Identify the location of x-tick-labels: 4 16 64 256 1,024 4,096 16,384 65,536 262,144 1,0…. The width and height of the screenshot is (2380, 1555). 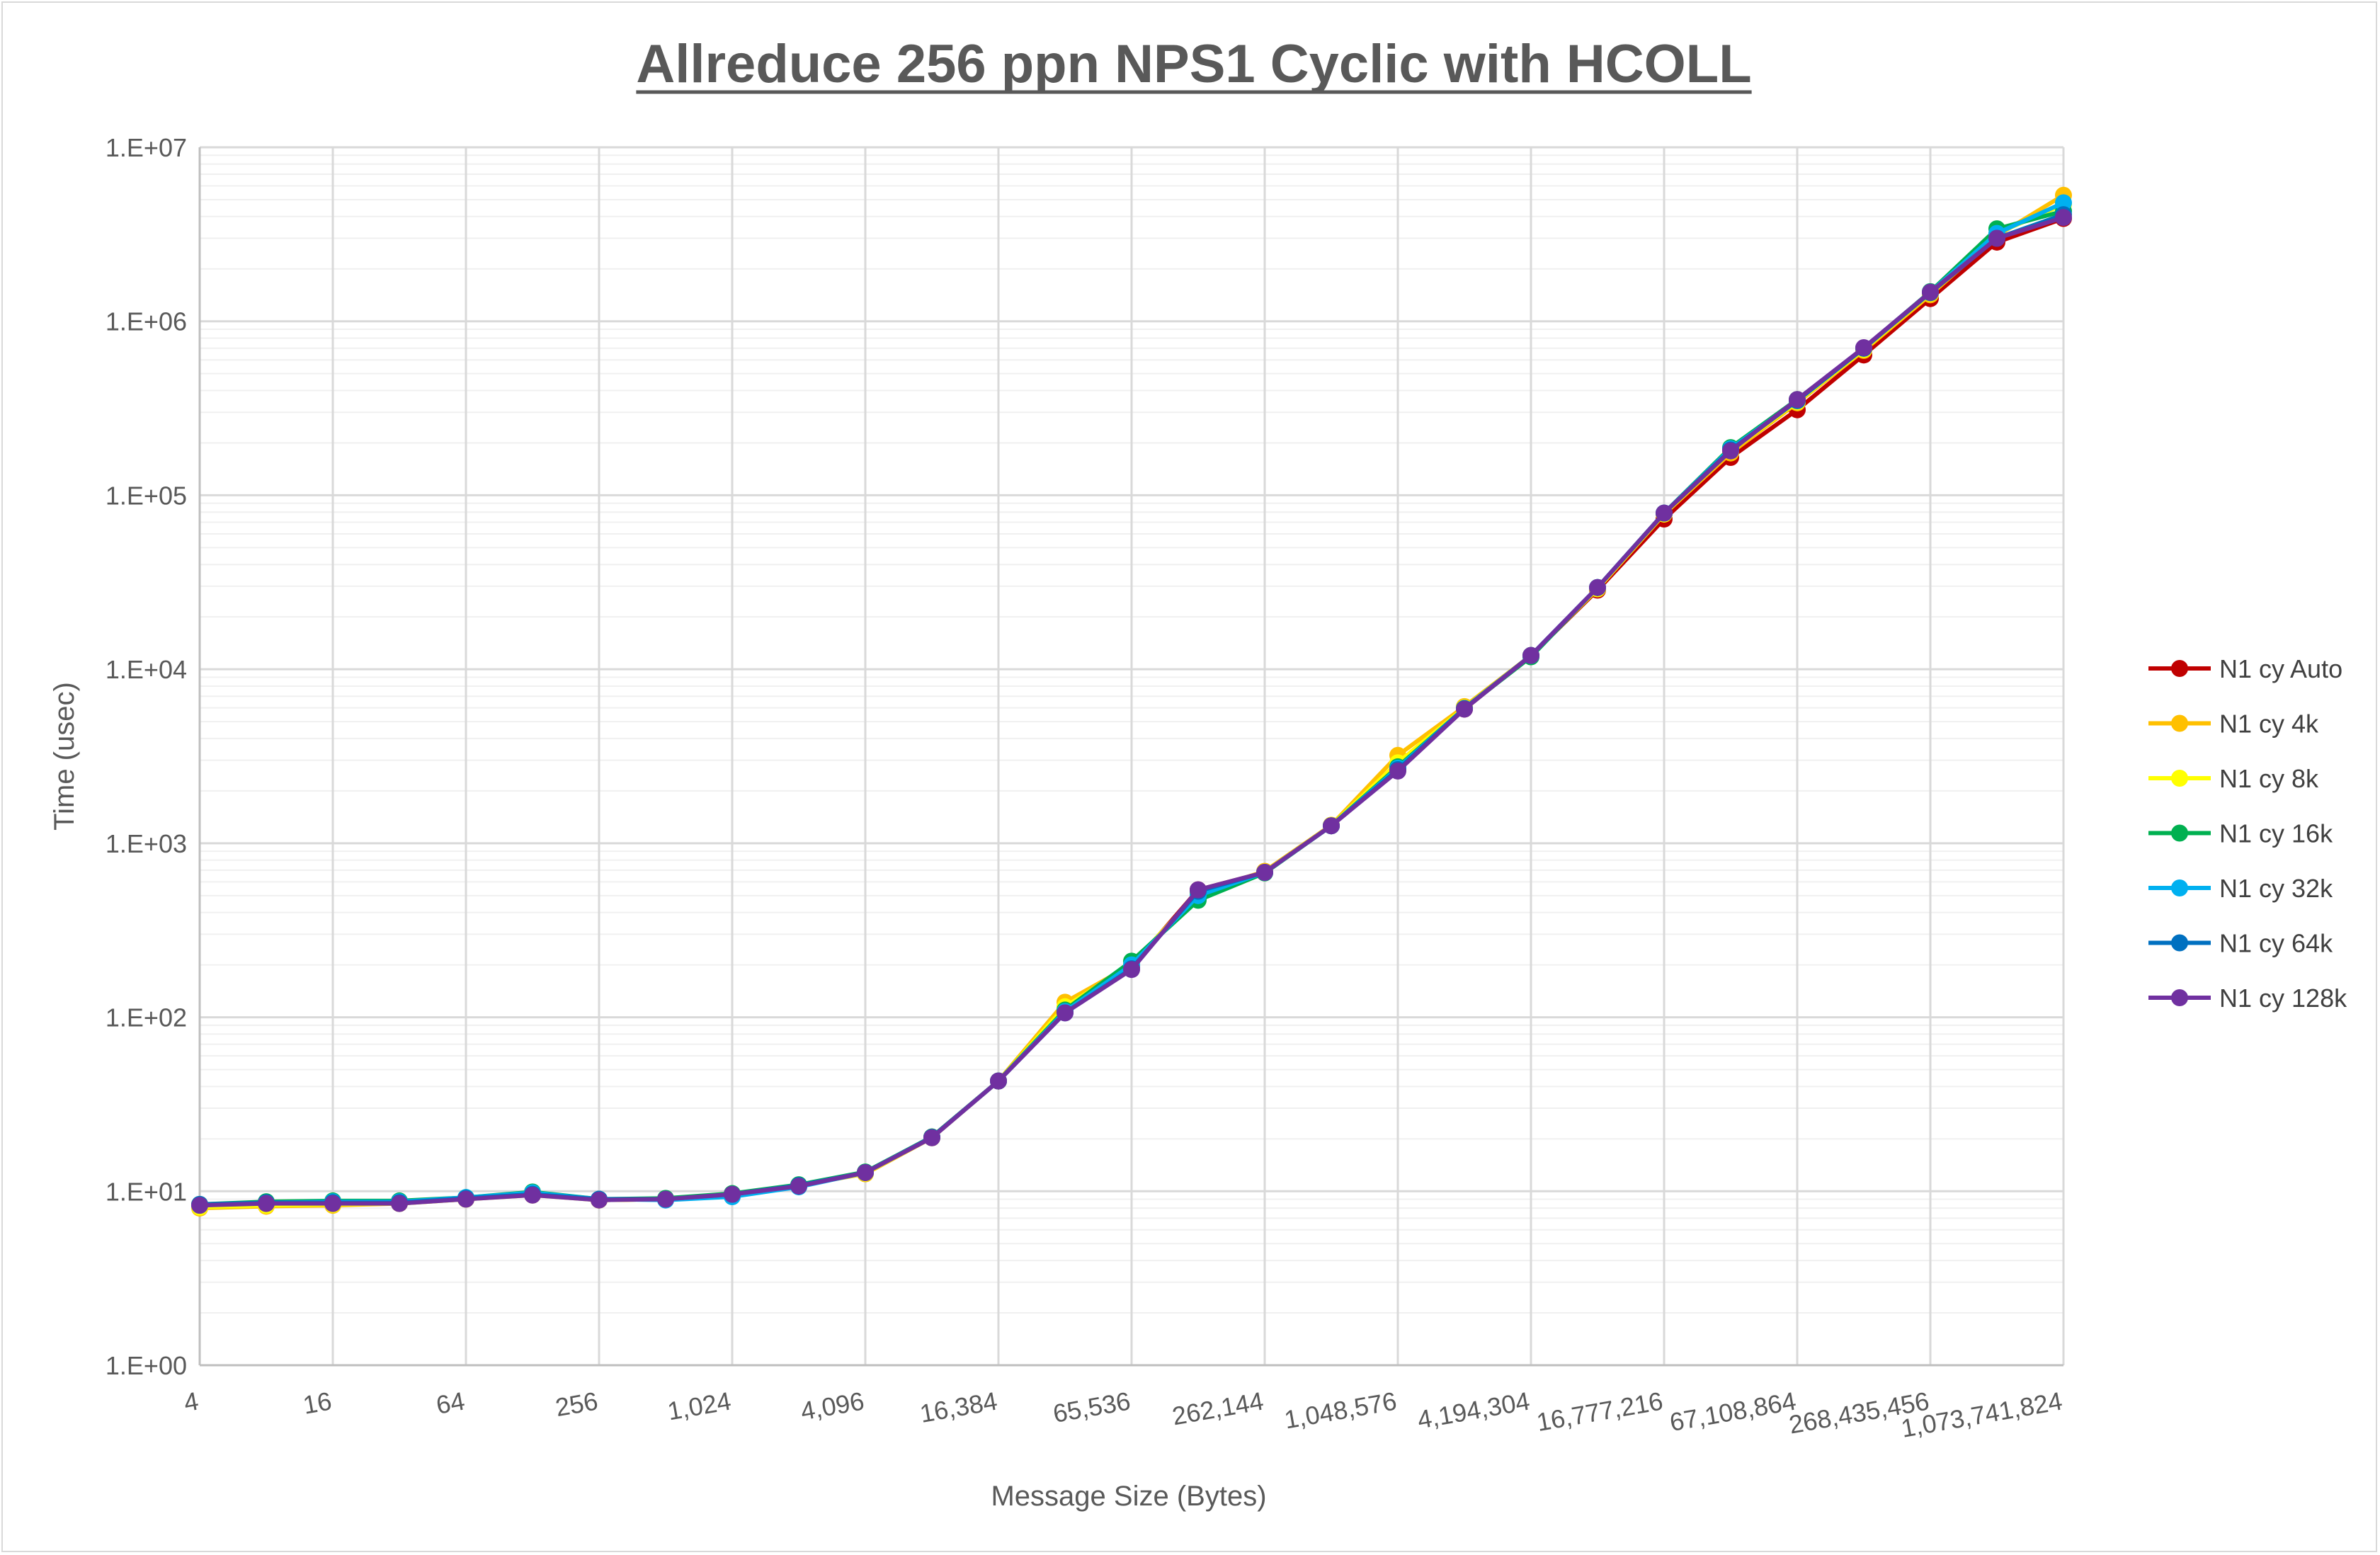
(1123, 1414).